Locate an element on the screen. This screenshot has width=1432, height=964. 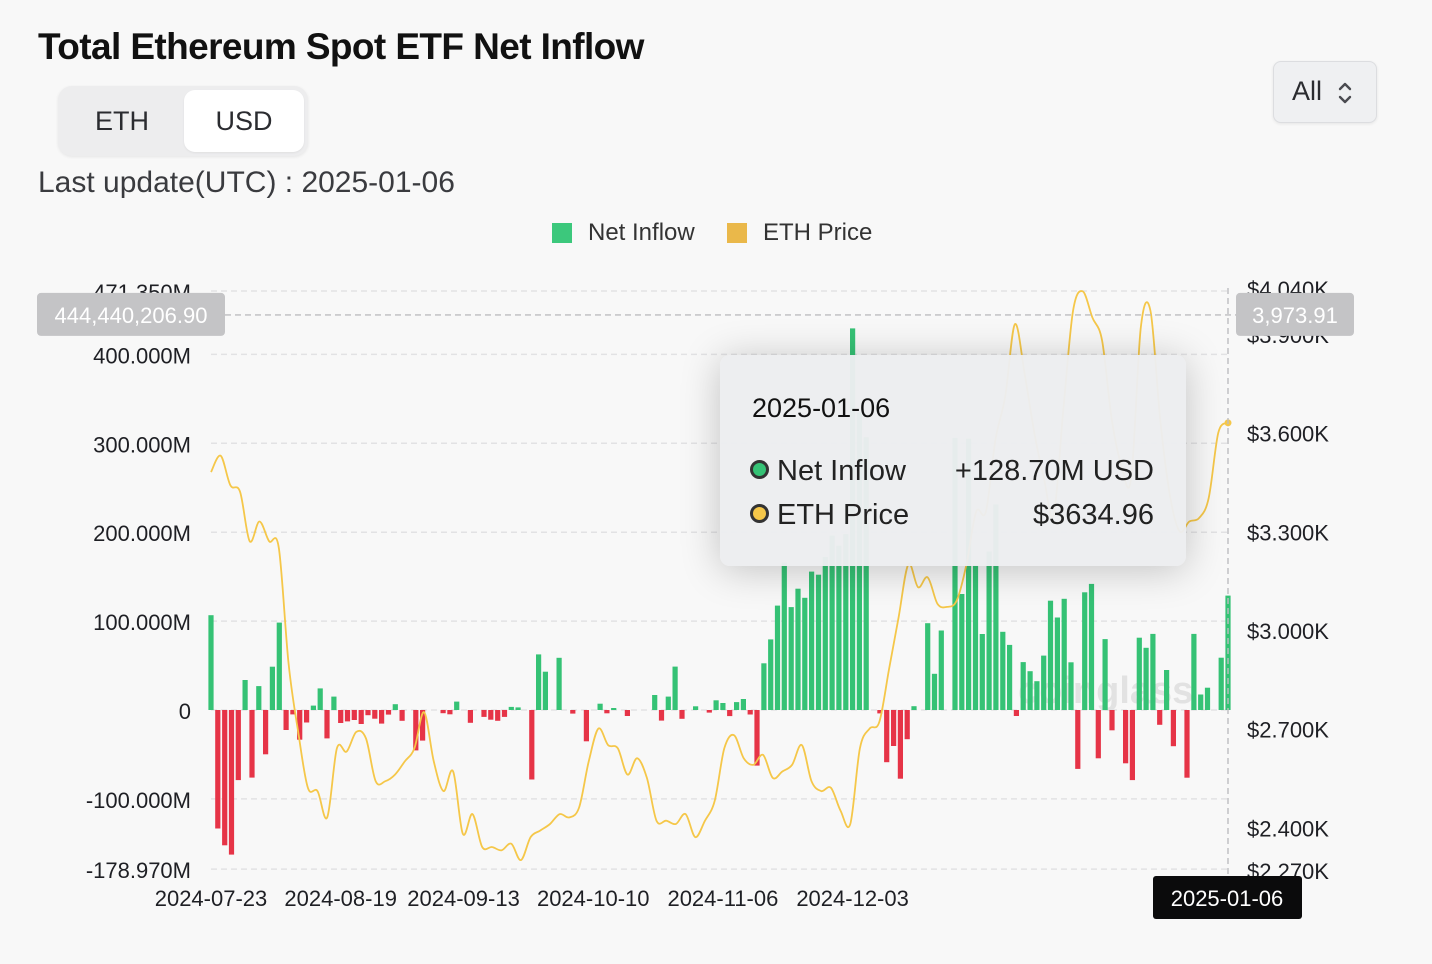
crosshair-price-label-box is located at coordinates (1295, 314).